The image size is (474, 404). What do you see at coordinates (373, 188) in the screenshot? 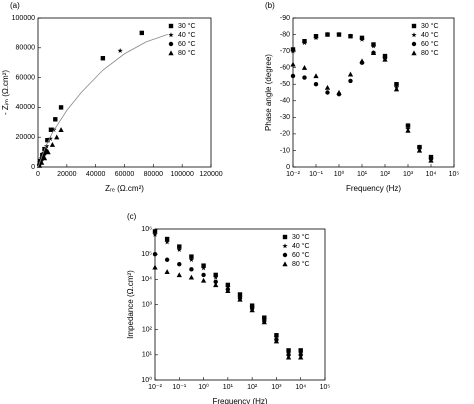
I see `x-axis-label: Frequency (Hz)` at bounding box center [373, 188].